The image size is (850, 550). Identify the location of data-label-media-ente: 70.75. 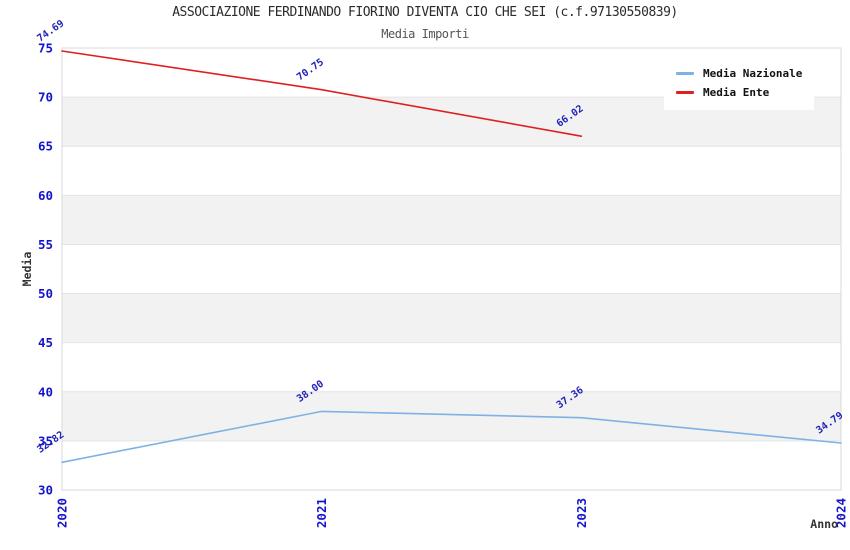
(310, 70).